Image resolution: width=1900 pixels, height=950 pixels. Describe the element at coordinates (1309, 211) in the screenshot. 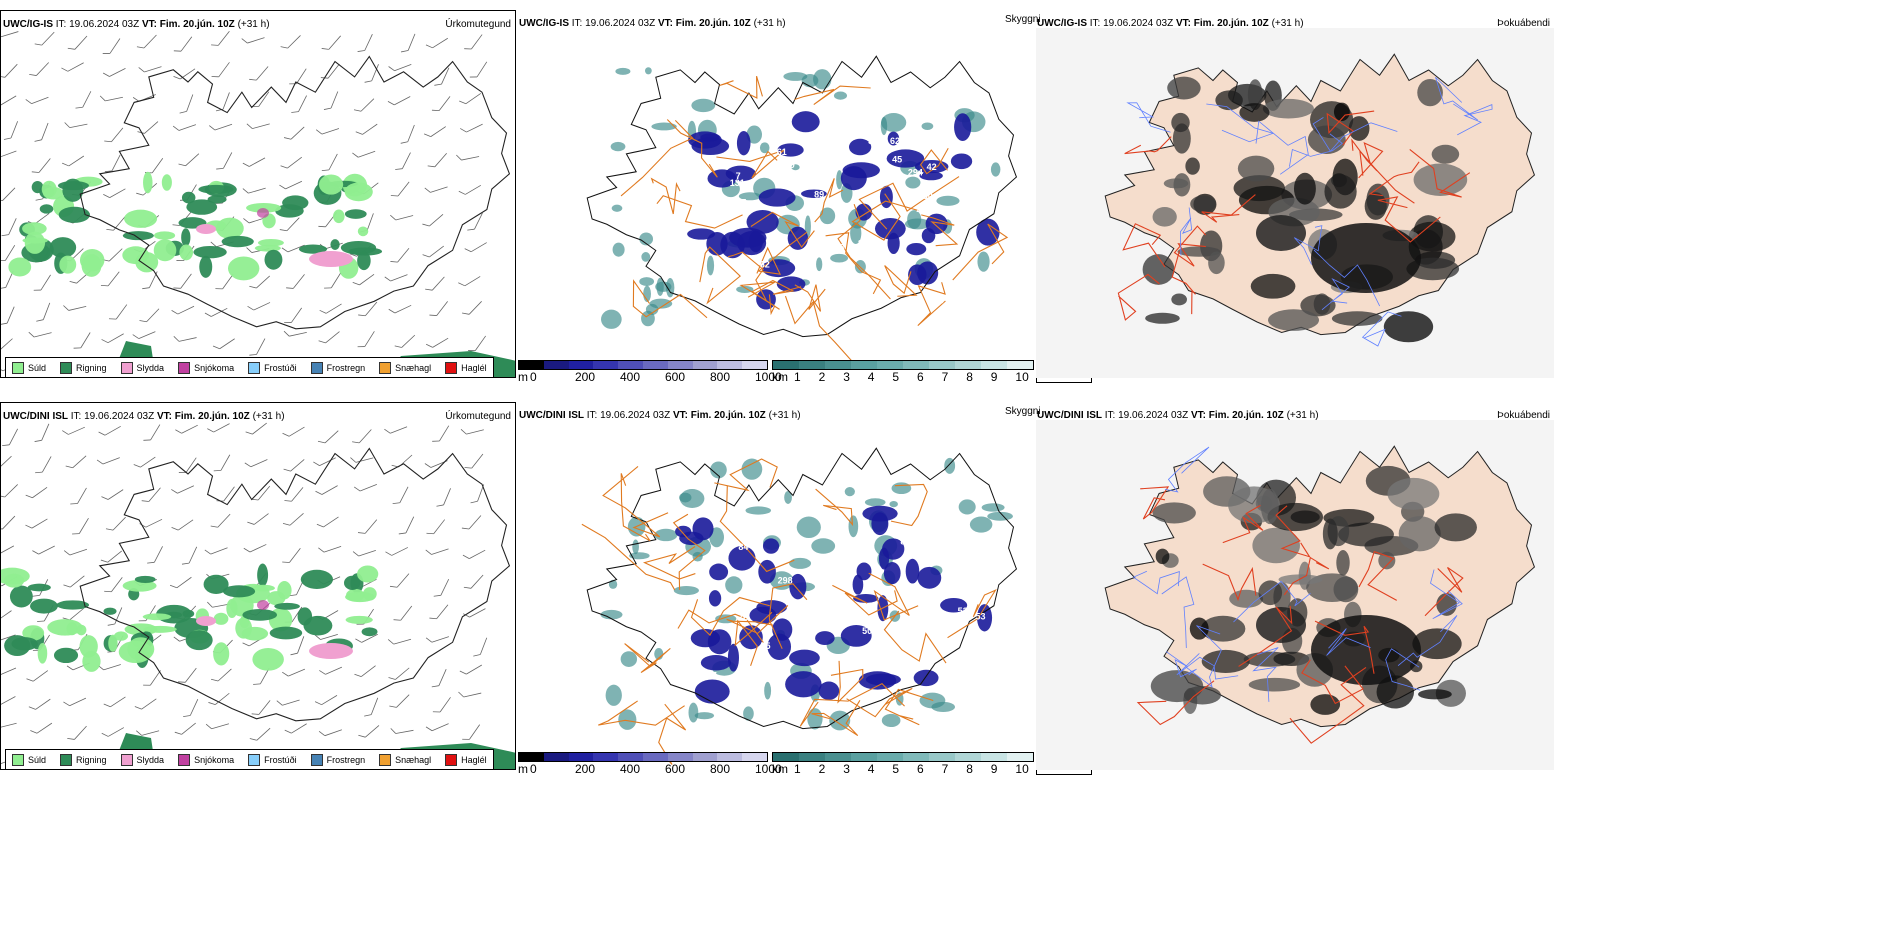

I see `river-network` at that location.